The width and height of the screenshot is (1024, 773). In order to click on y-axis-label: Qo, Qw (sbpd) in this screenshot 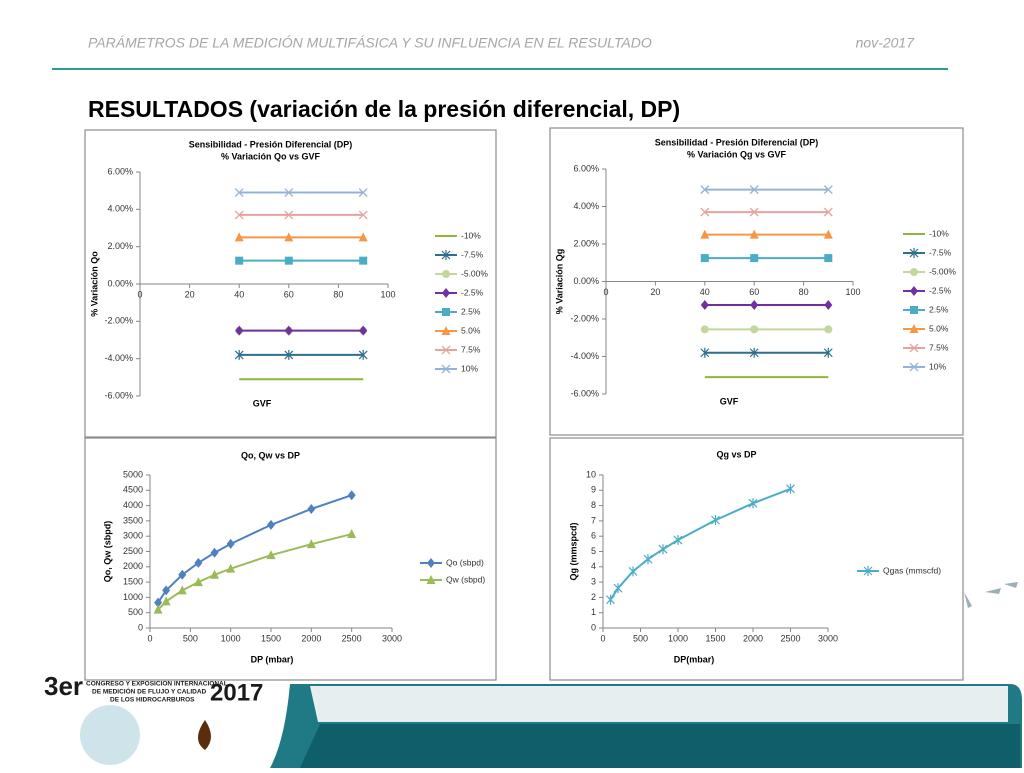, I will do `click(107, 552)`.